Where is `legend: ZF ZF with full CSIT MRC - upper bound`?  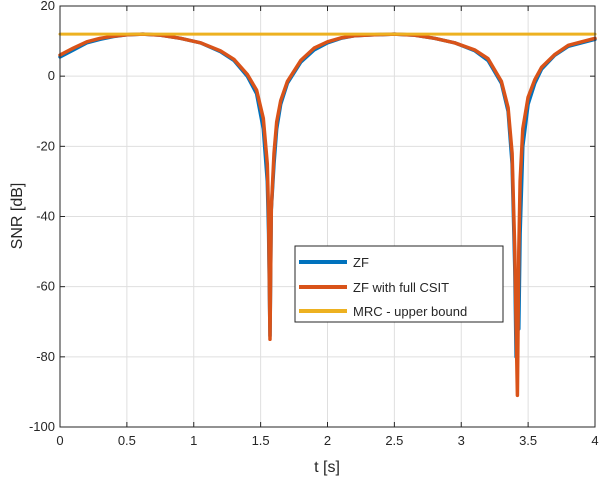 legend: ZF ZF with full CSIT MRC - upper bound is located at coordinates (399, 284).